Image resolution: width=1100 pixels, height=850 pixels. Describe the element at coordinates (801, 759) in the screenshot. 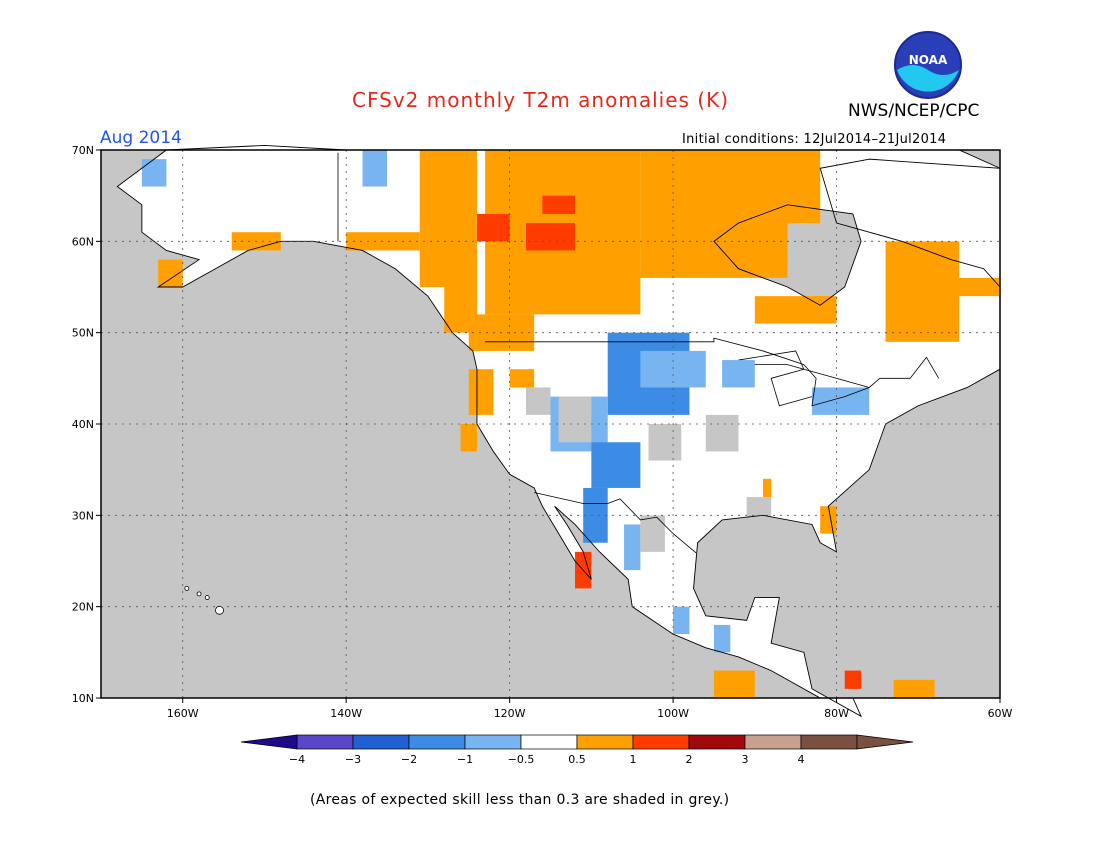

I see `colorbar-label: 4` at that location.